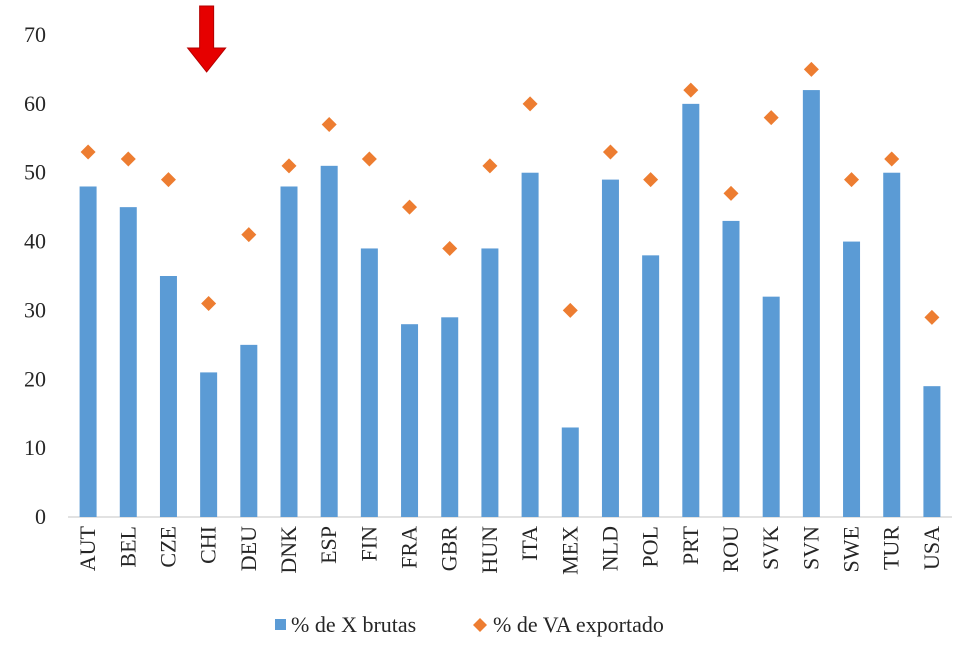 The width and height of the screenshot is (960, 649). I want to click on legend-label-markers: % de VA exportado, so click(578, 624).